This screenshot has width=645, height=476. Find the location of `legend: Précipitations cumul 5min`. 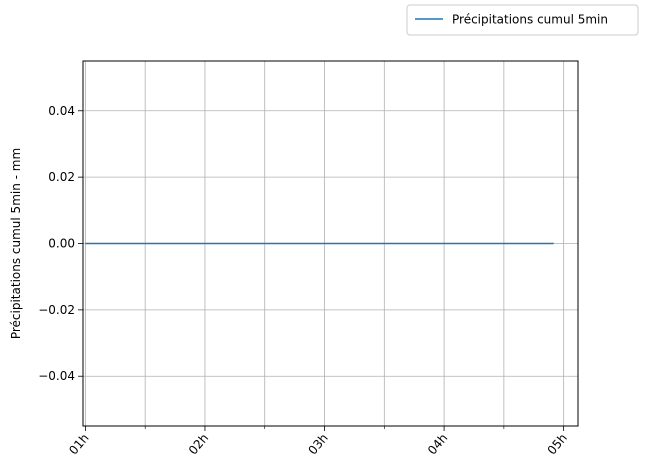

legend: Précipitations cumul 5min is located at coordinates (522, 20).